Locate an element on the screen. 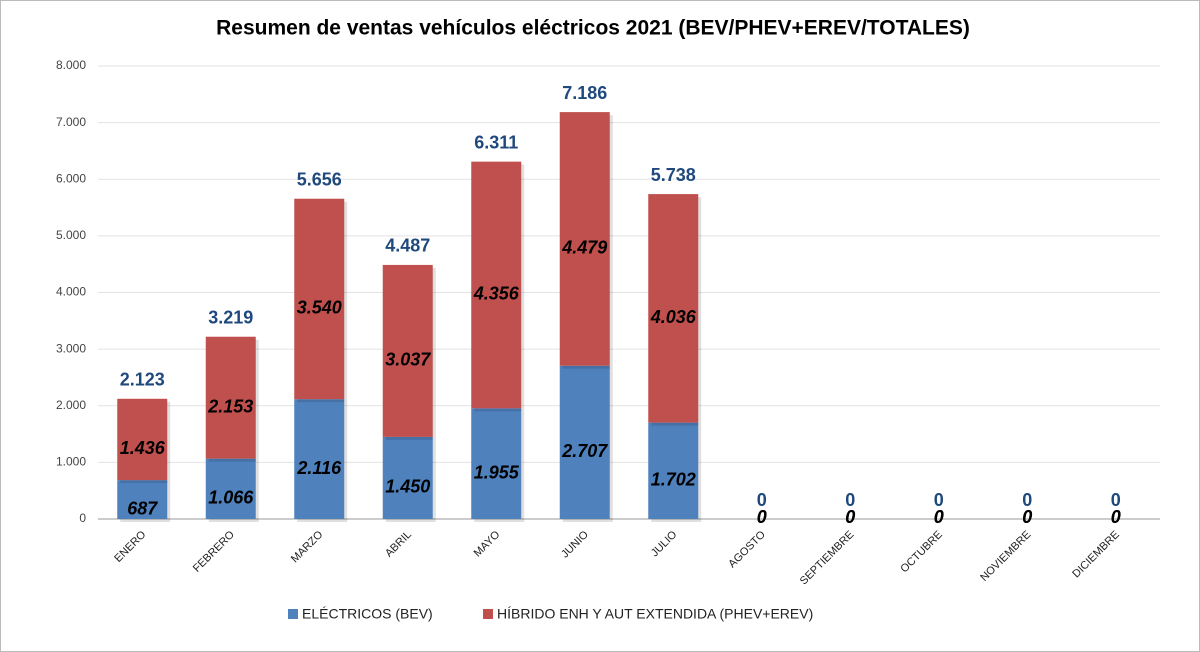 The height and width of the screenshot is (652, 1200). segment-label: 2.707 is located at coordinates (584, 451).